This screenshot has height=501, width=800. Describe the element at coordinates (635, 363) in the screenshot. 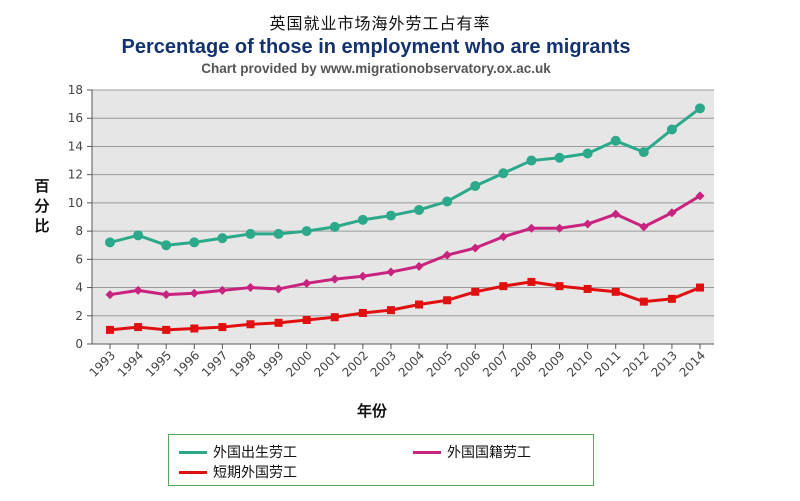

I see `x-tick-label: 2012` at that location.